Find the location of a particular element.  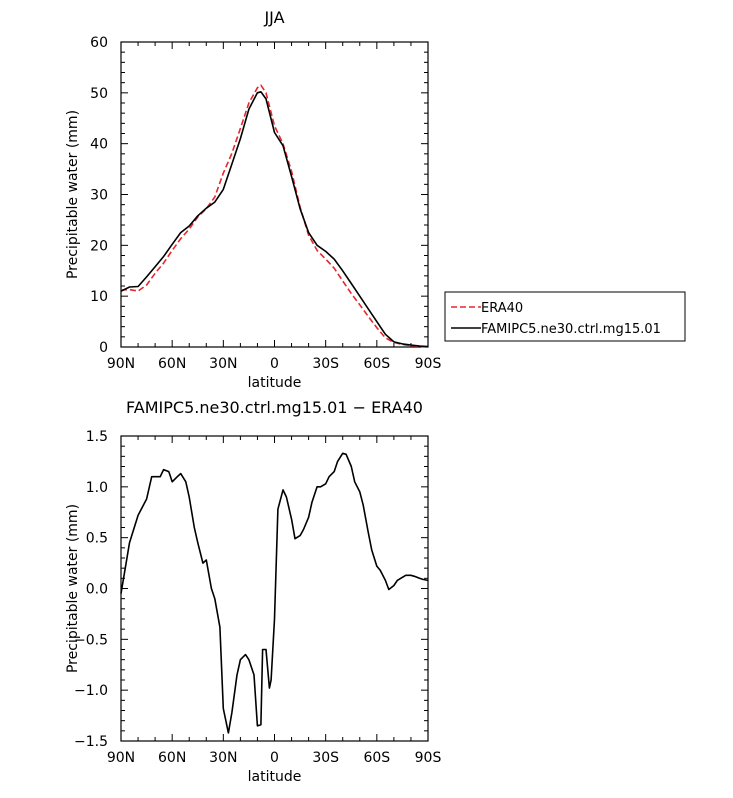

y-tick-label: 0.5 is located at coordinates (97, 539).